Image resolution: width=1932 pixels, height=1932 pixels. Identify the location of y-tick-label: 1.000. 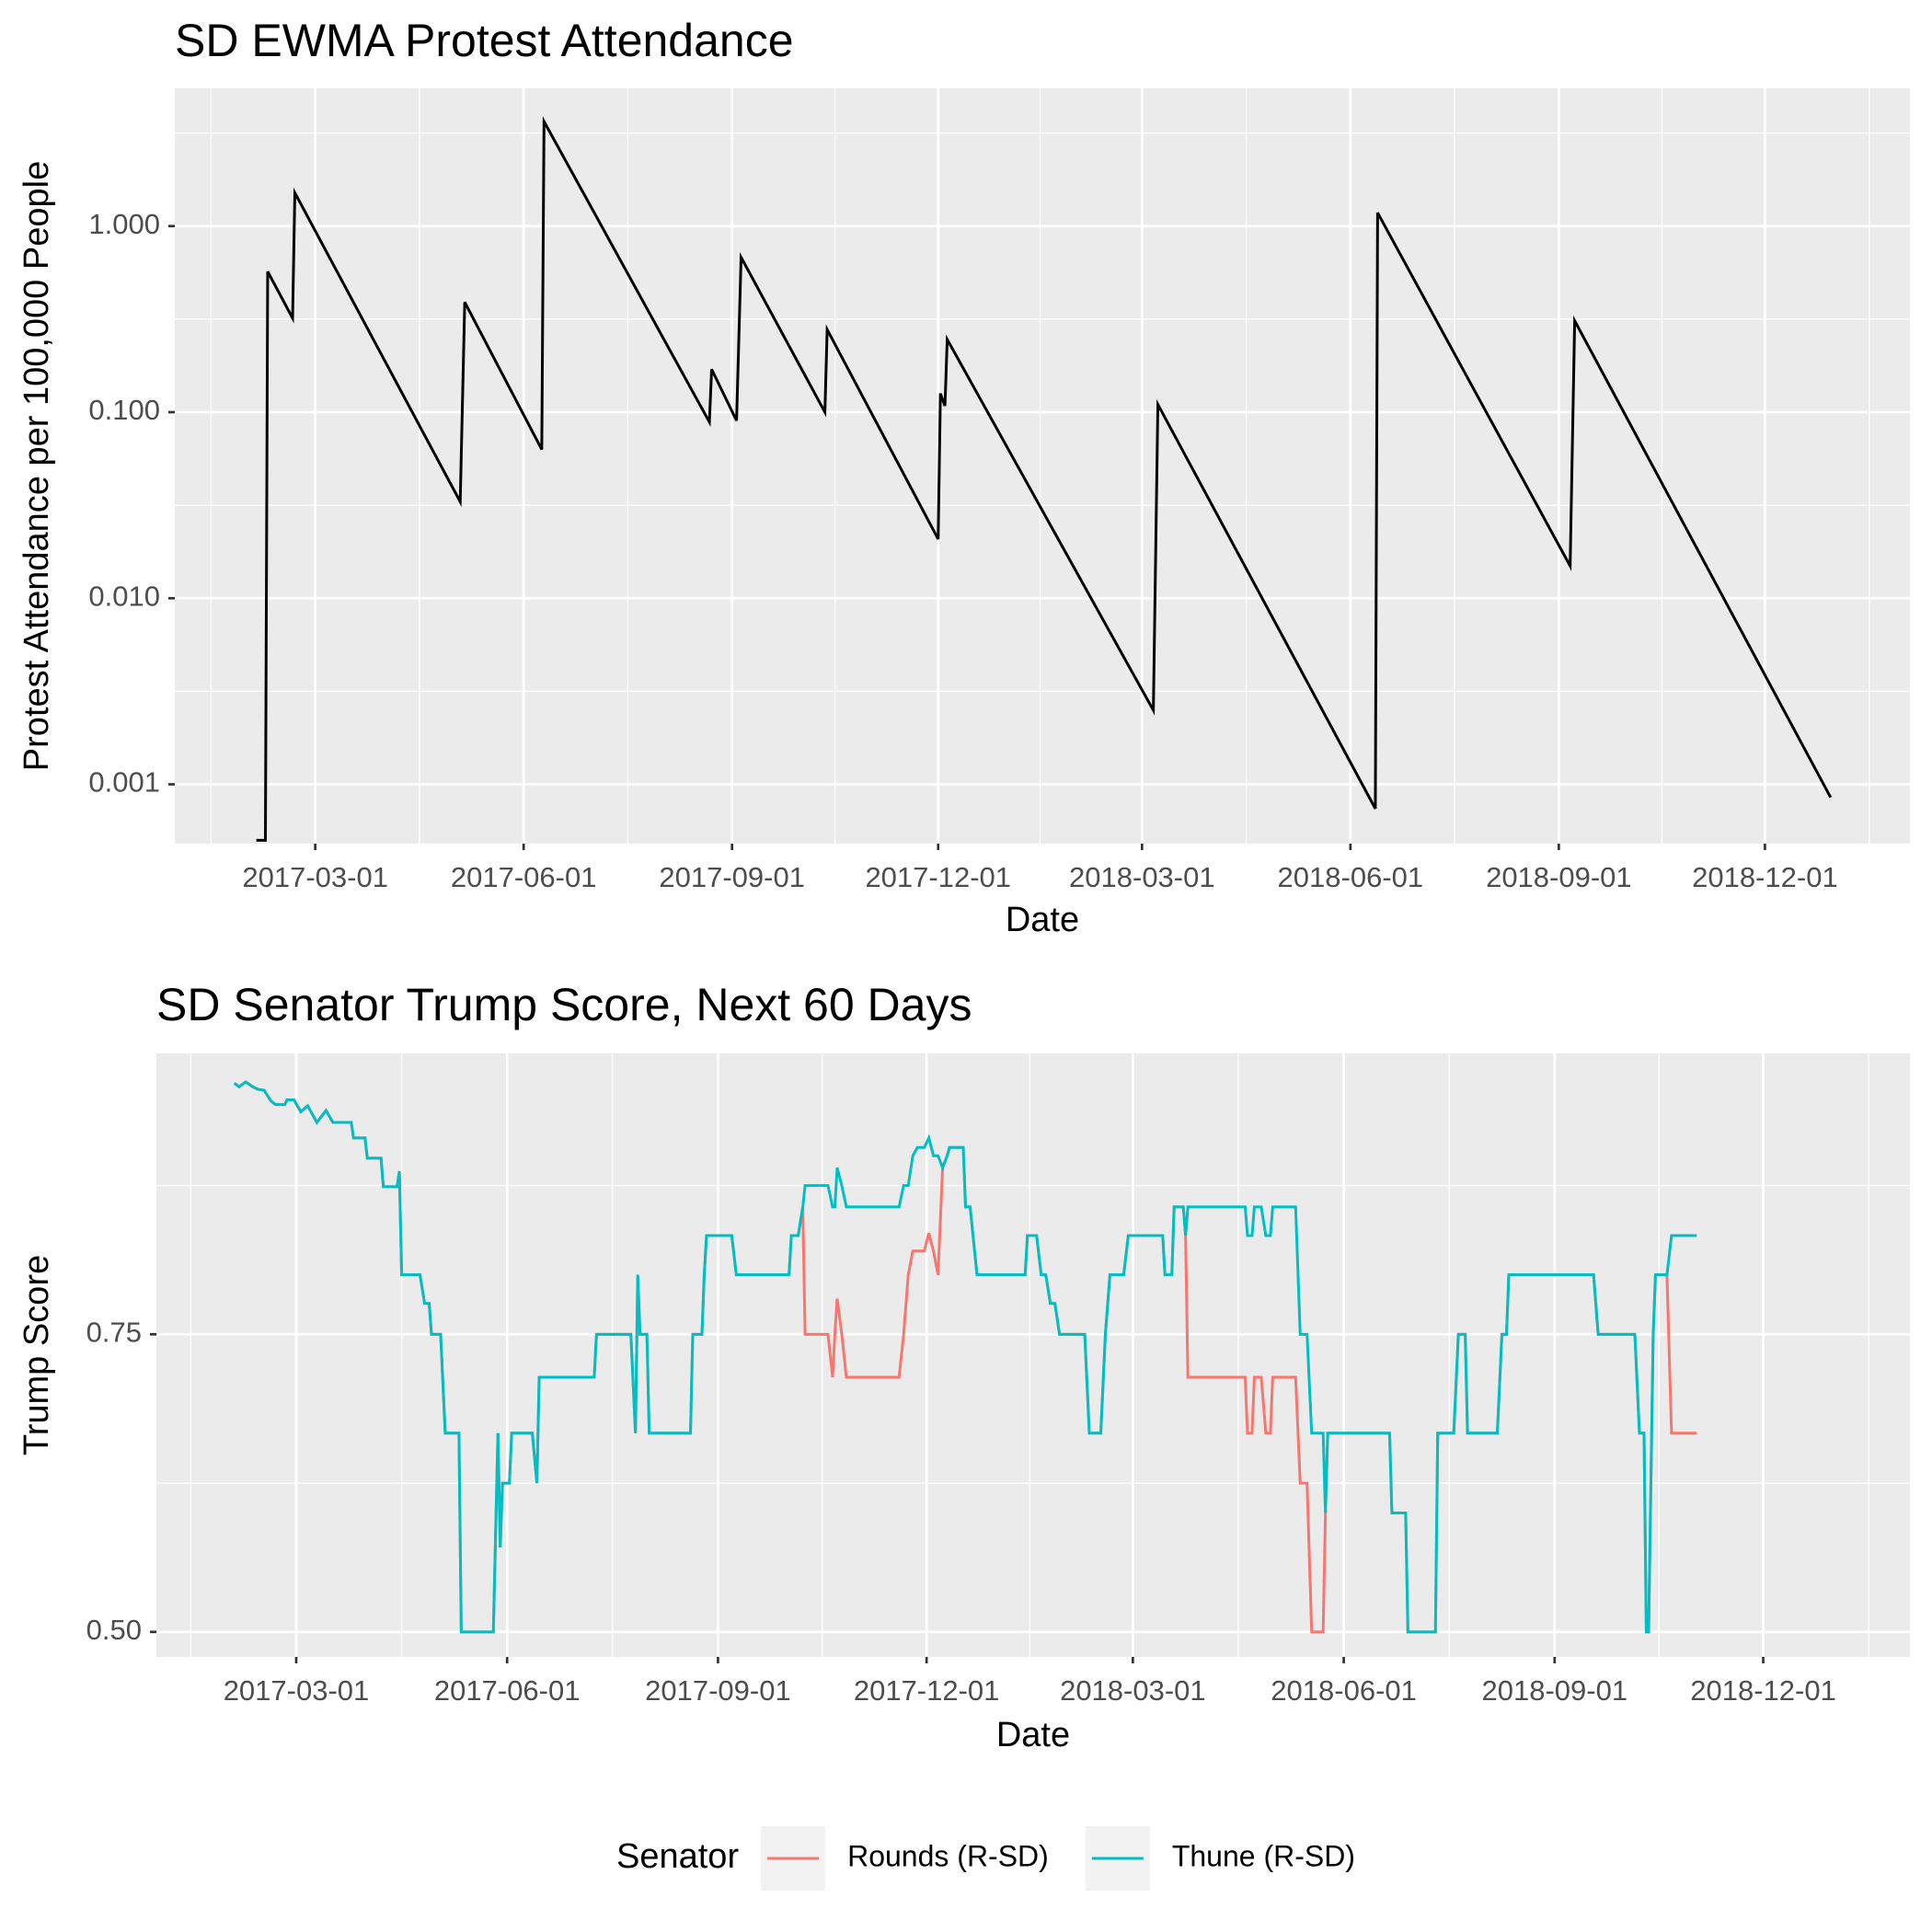
(124, 224).